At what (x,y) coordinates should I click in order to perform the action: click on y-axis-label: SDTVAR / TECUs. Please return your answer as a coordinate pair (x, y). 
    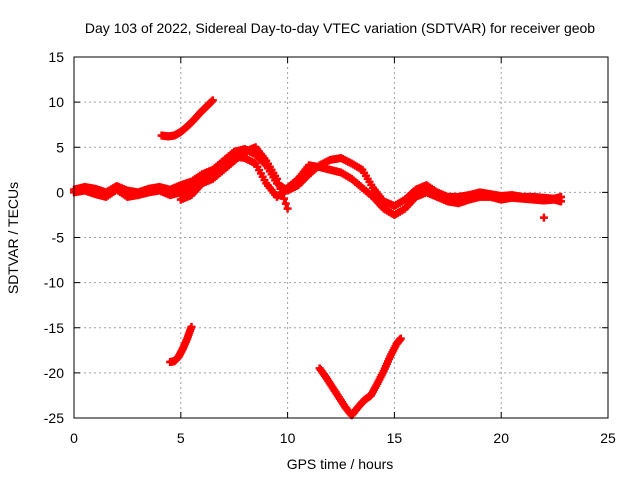
    Looking at the image, I should click on (13, 238).